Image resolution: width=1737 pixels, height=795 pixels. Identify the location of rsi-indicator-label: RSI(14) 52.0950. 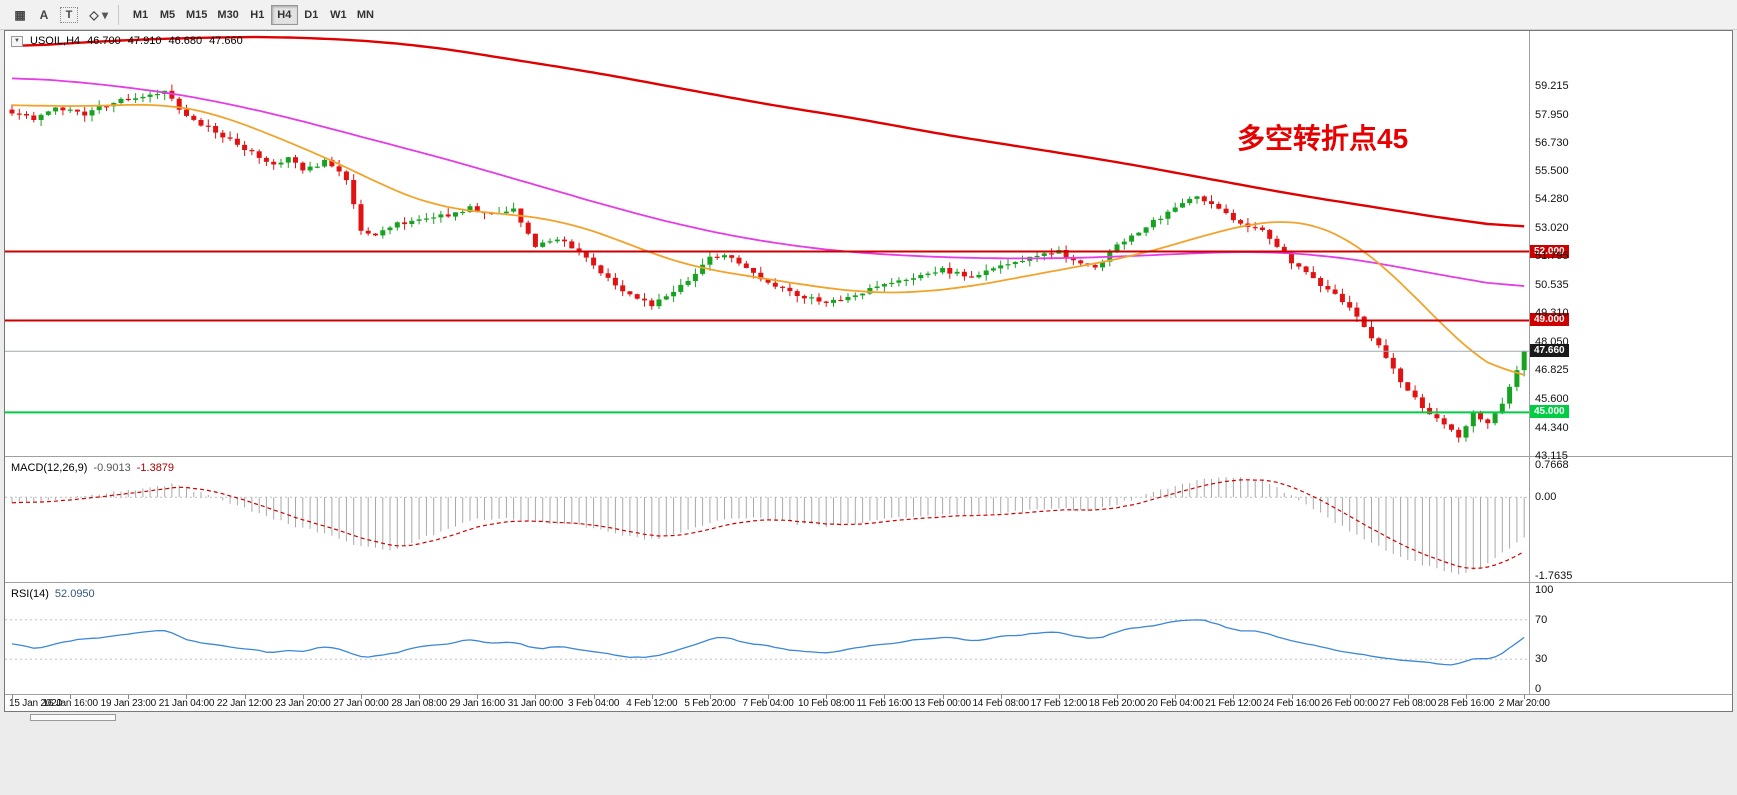
(53, 594).